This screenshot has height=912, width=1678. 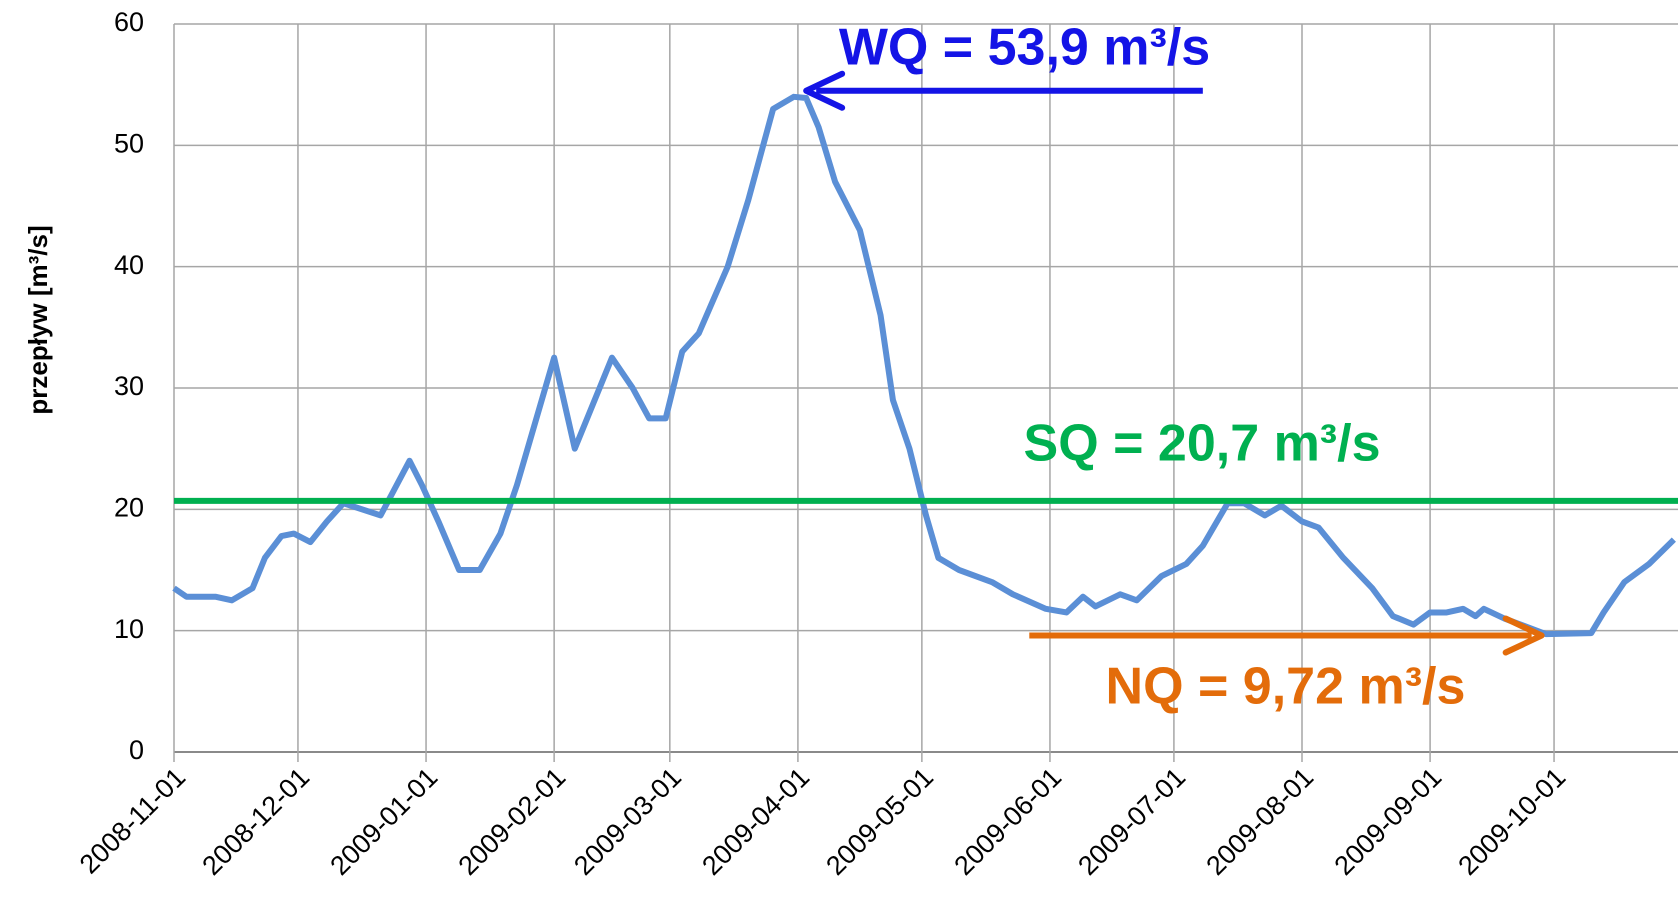 What do you see at coordinates (255, 821) in the screenshot?
I see `x-tick-label: 2008-12-01` at bounding box center [255, 821].